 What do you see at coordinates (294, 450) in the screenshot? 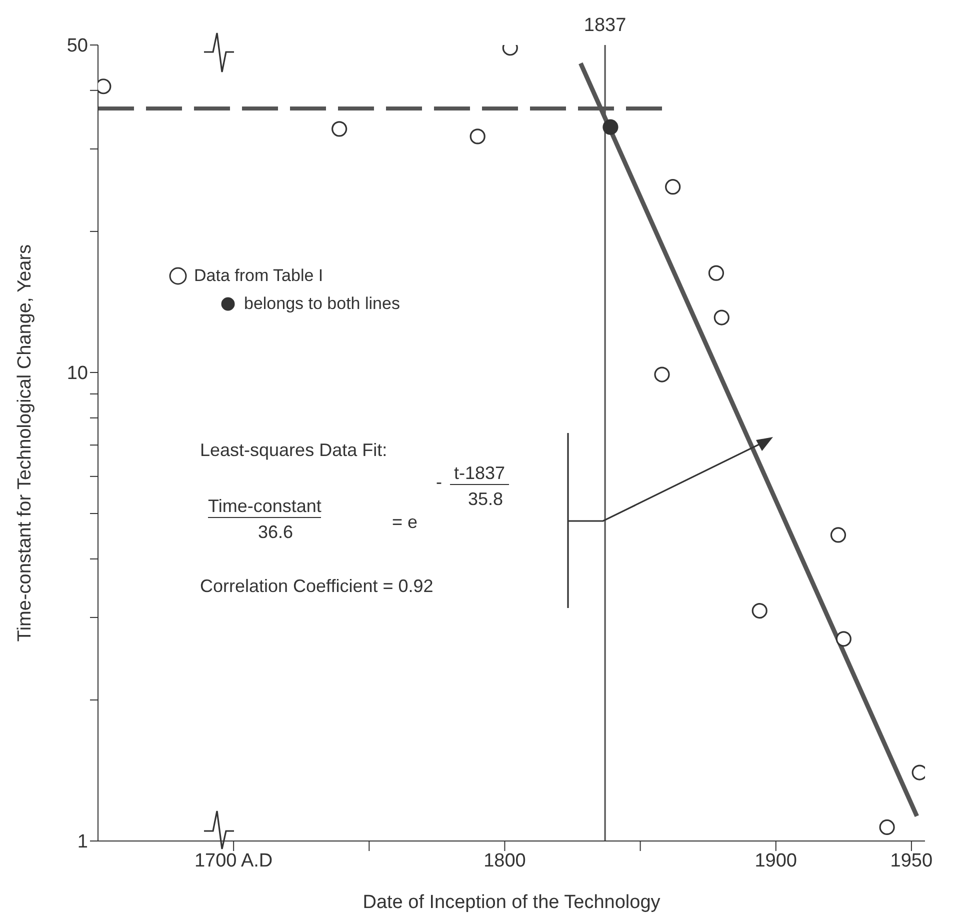
I see `annotation: Least-squares Data Fit:` at bounding box center [294, 450].